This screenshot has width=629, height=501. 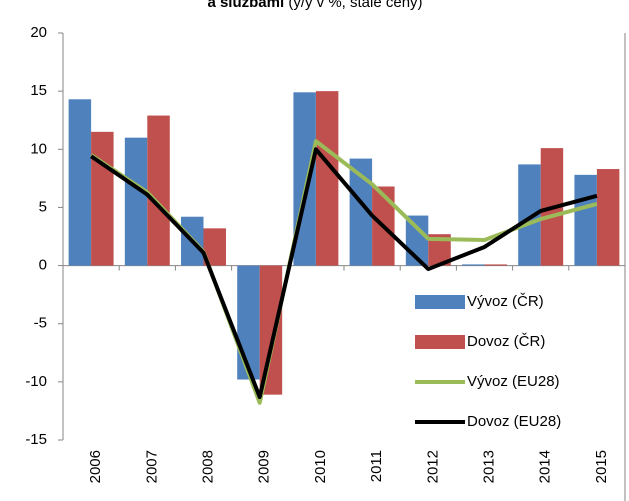 I want to click on x-tick-label: 2009, so click(x=264, y=466).